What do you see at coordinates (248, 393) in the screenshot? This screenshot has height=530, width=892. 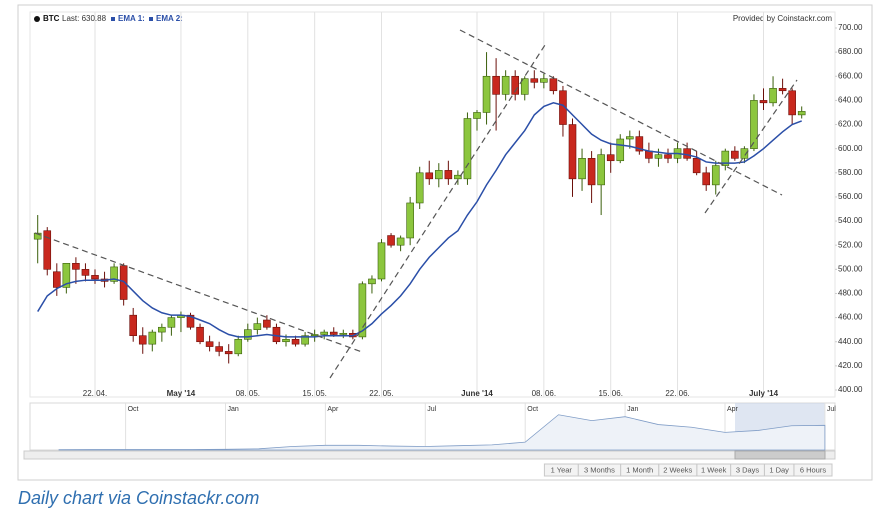 I see `x-tick-label: 08. 05.` at bounding box center [248, 393].